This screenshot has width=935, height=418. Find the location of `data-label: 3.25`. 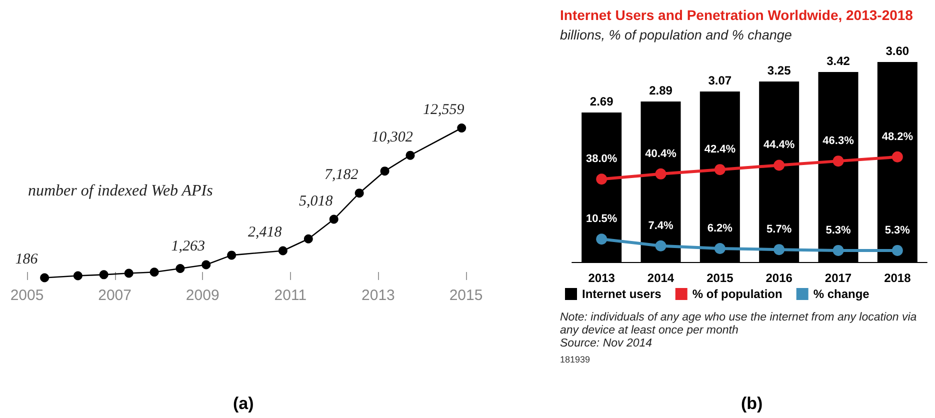

data-label: 3.25 is located at coordinates (779, 70).